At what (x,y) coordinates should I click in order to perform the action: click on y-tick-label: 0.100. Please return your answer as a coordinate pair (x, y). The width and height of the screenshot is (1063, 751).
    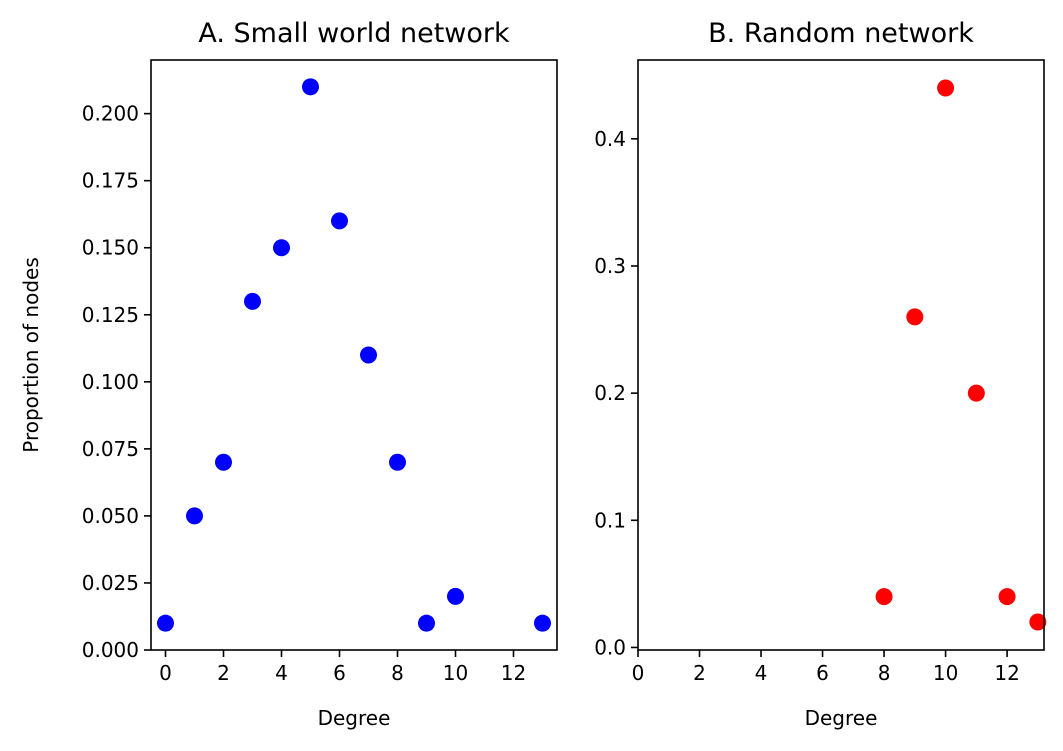
    Looking at the image, I should click on (110, 382).